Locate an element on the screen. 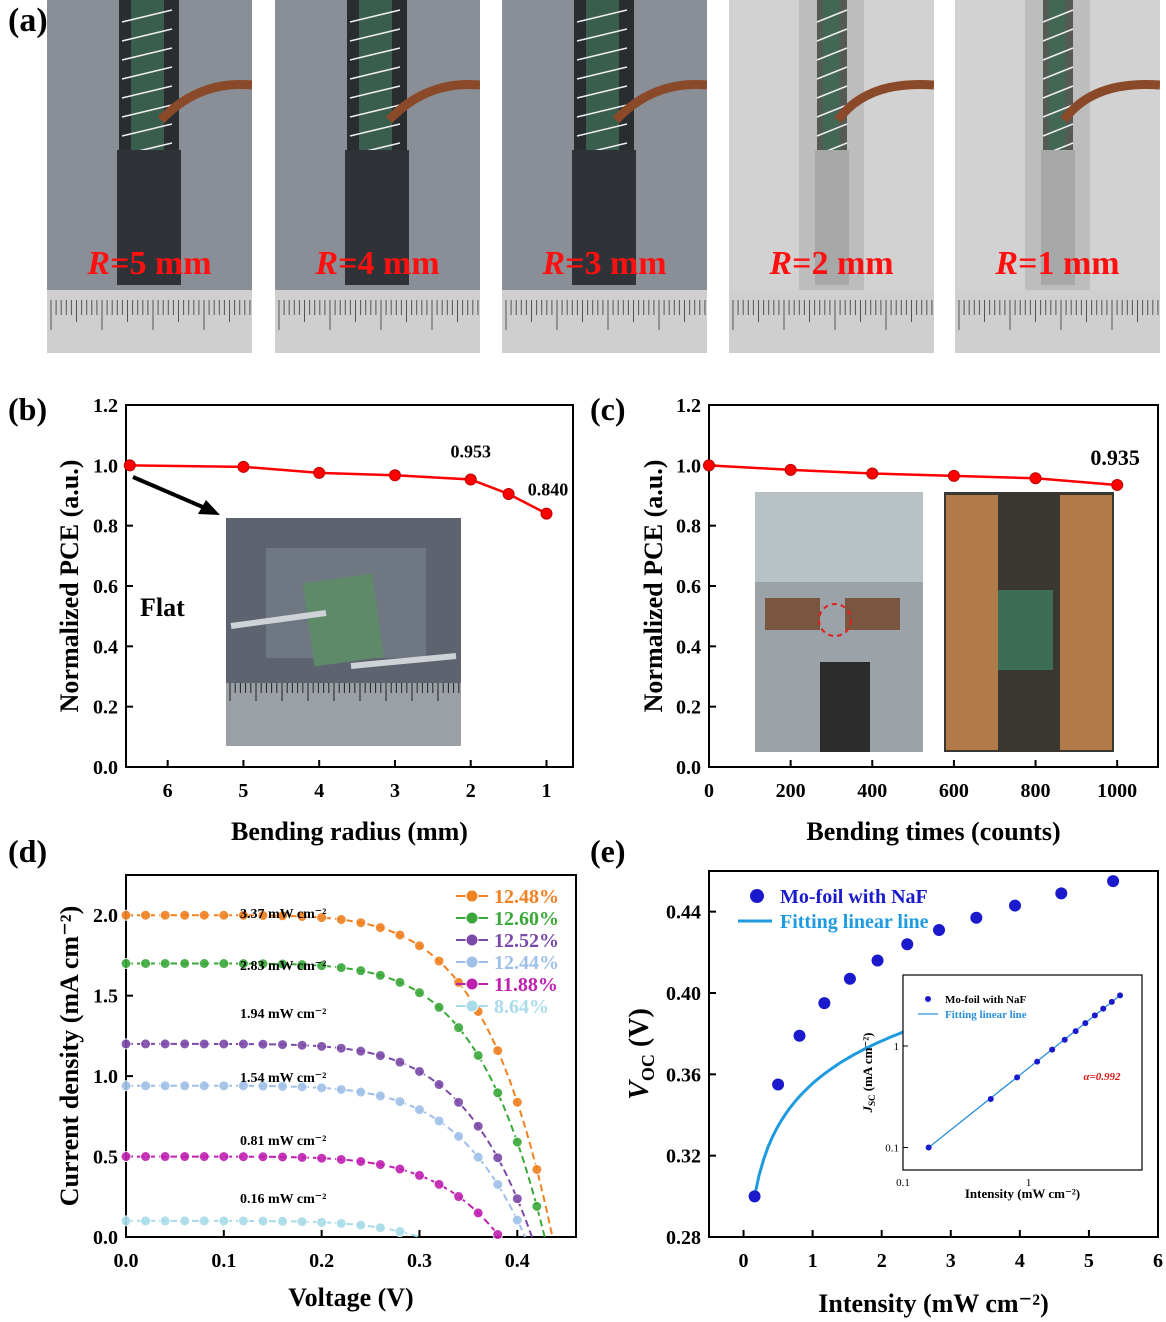 The image size is (1166, 1322). flat-label: Flat is located at coordinates (162, 607).